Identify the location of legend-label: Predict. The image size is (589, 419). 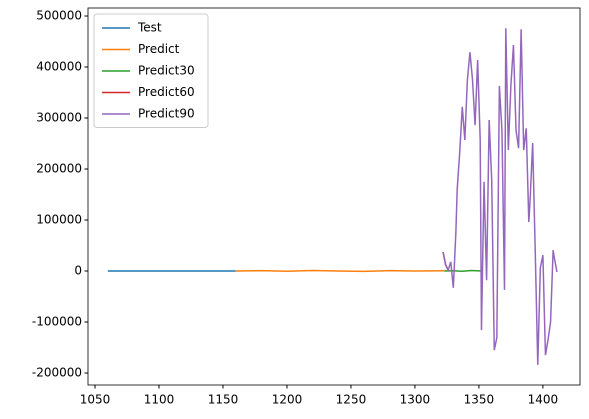
(159, 49).